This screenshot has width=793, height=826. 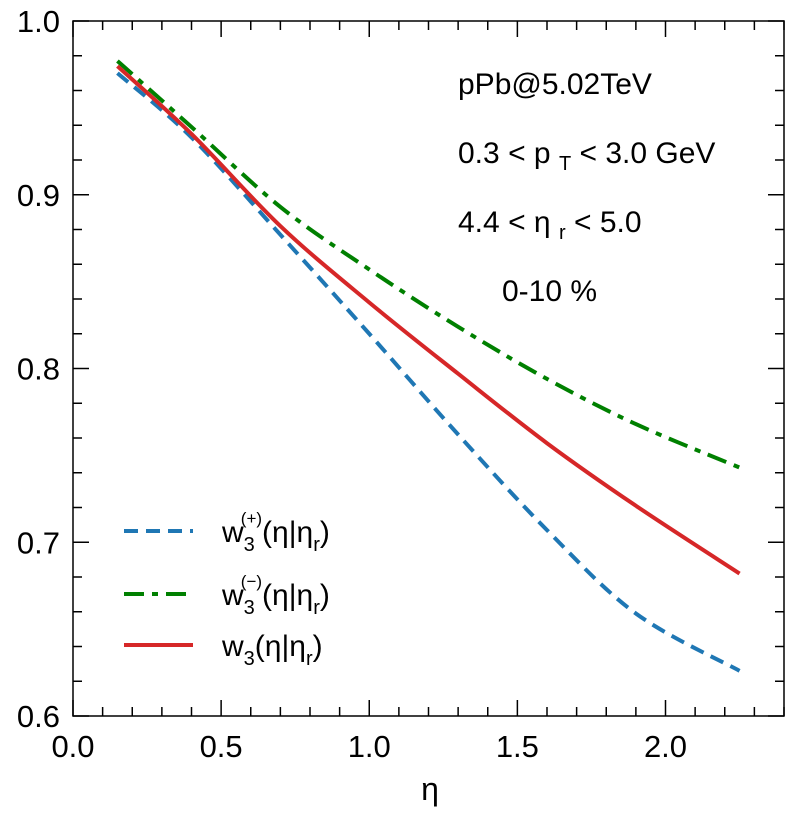 I want to click on annotation-system: pPb@5.02TeV, so click(x=555, y=84).